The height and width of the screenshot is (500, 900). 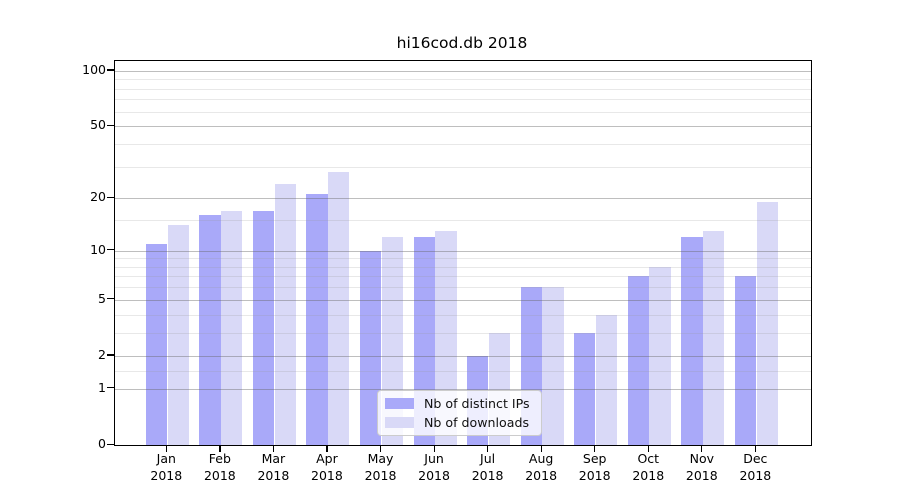 I want to click on x-tick-label-may: May 2018, so click(x=380, y=467).